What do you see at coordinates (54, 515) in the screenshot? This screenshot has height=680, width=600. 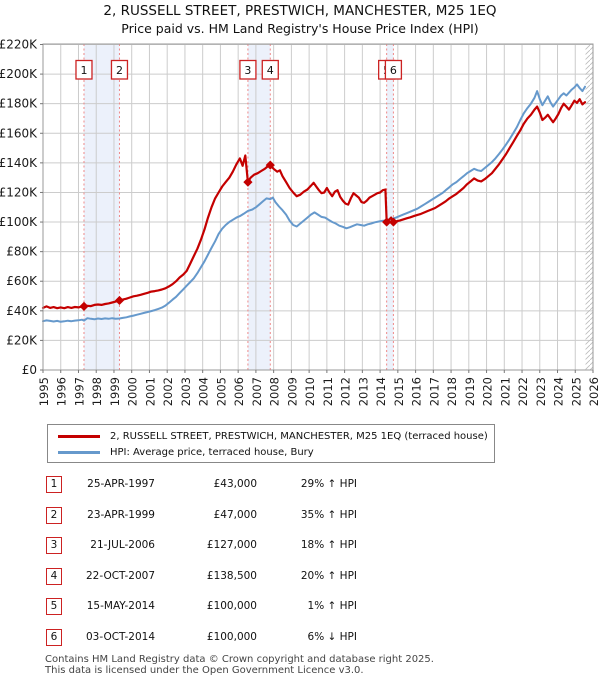 I see `transaction-number-badge: 2` at bounding box center [54, 515].